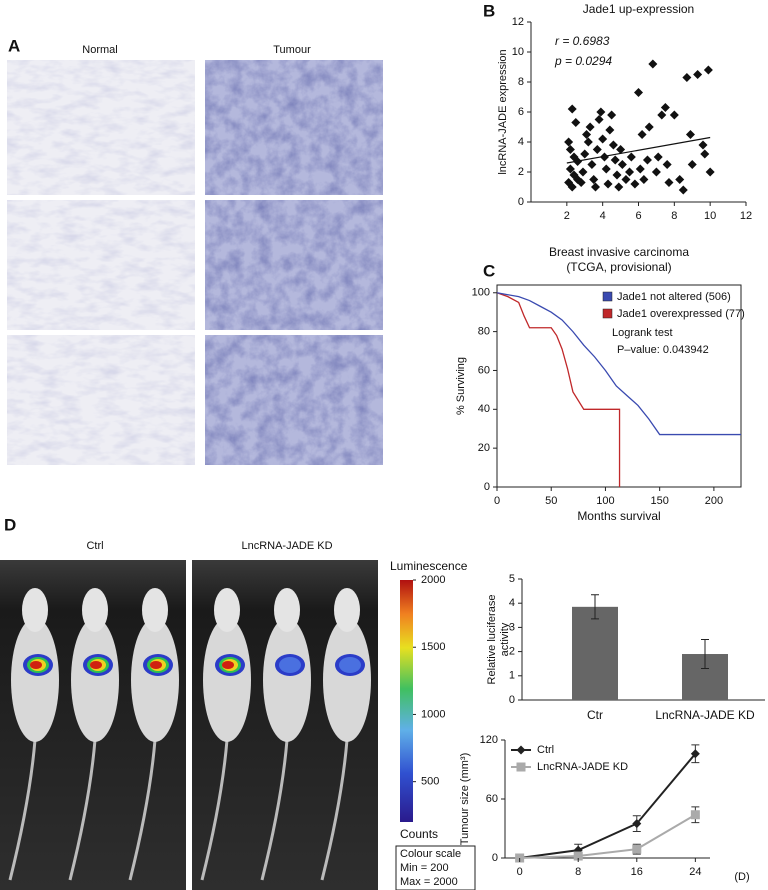  Describe the element at coordinates (518, 52) in the screenshot. I see `y-tick-label: 10` at that location.